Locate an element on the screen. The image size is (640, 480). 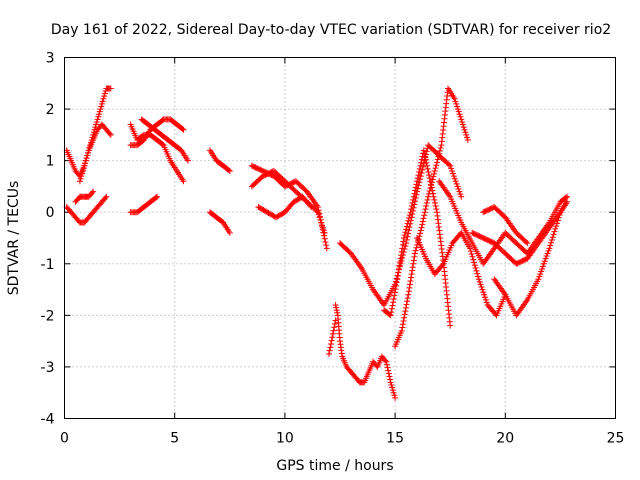
x-tick-label: 25 is located at coordinates (616, 439).